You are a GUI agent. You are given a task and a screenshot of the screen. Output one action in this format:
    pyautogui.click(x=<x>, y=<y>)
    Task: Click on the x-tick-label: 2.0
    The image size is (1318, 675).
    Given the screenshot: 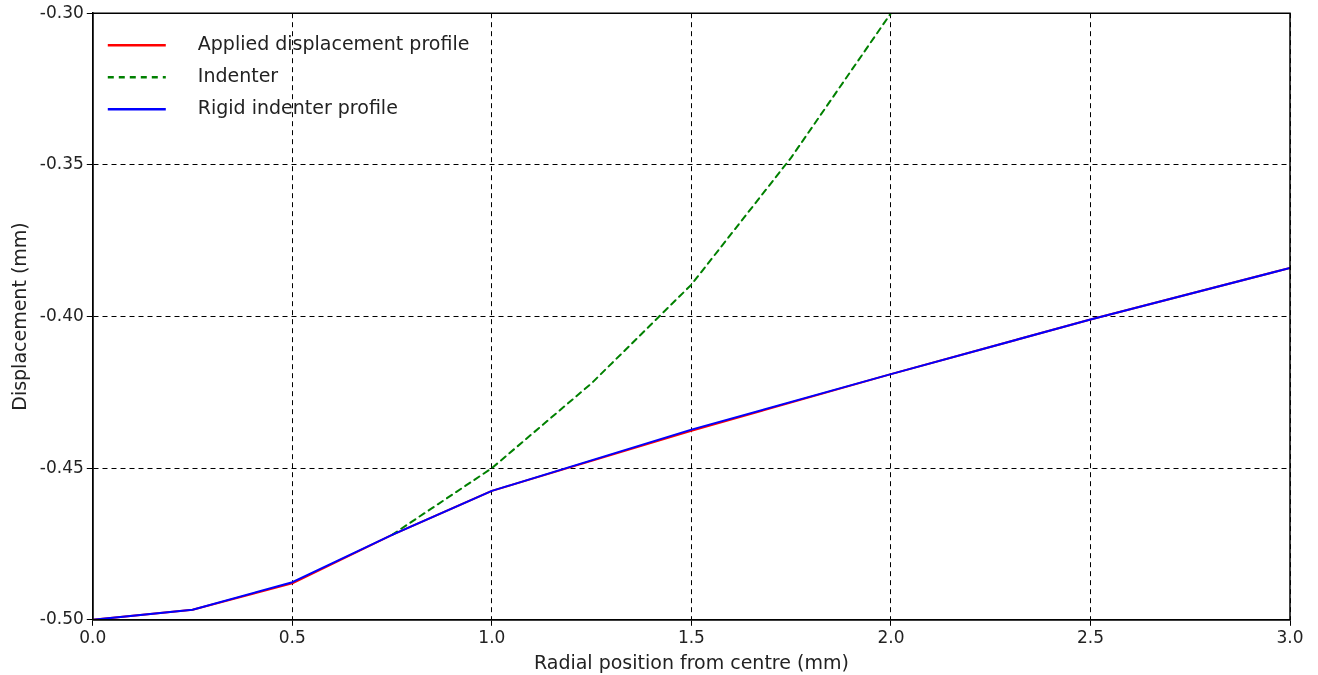 What is the action you would take?
    pyautogui.click(x=891, y=637)
    